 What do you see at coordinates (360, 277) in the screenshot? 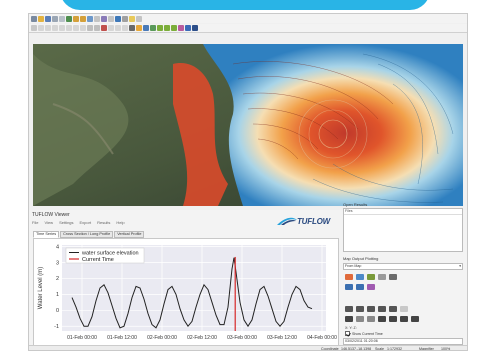
I see `plot-velocity-icon` at bounding box center [360, 277].